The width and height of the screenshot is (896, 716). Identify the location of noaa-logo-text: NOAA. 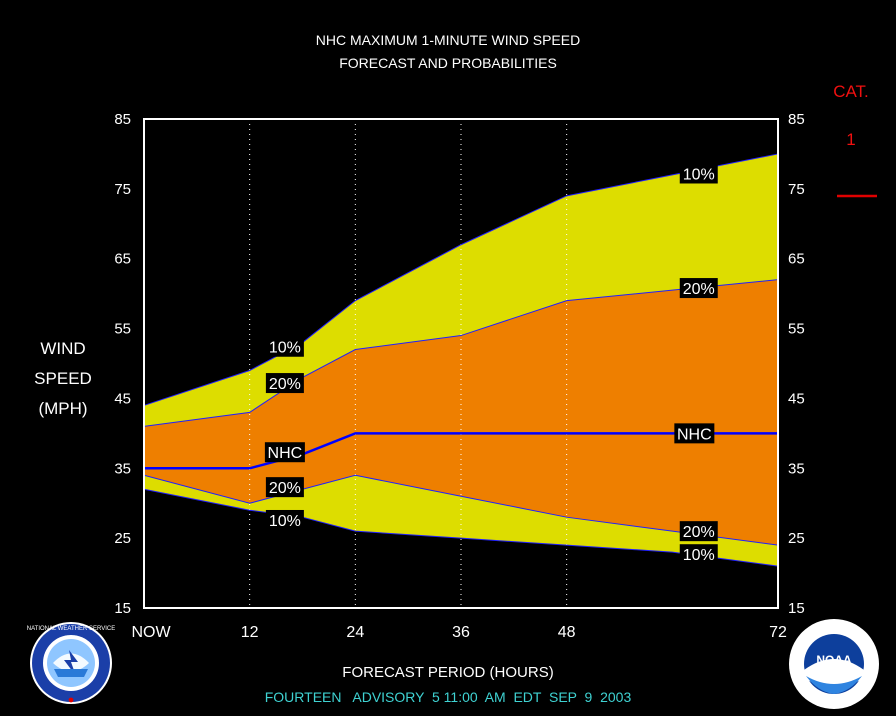
(834, 660).